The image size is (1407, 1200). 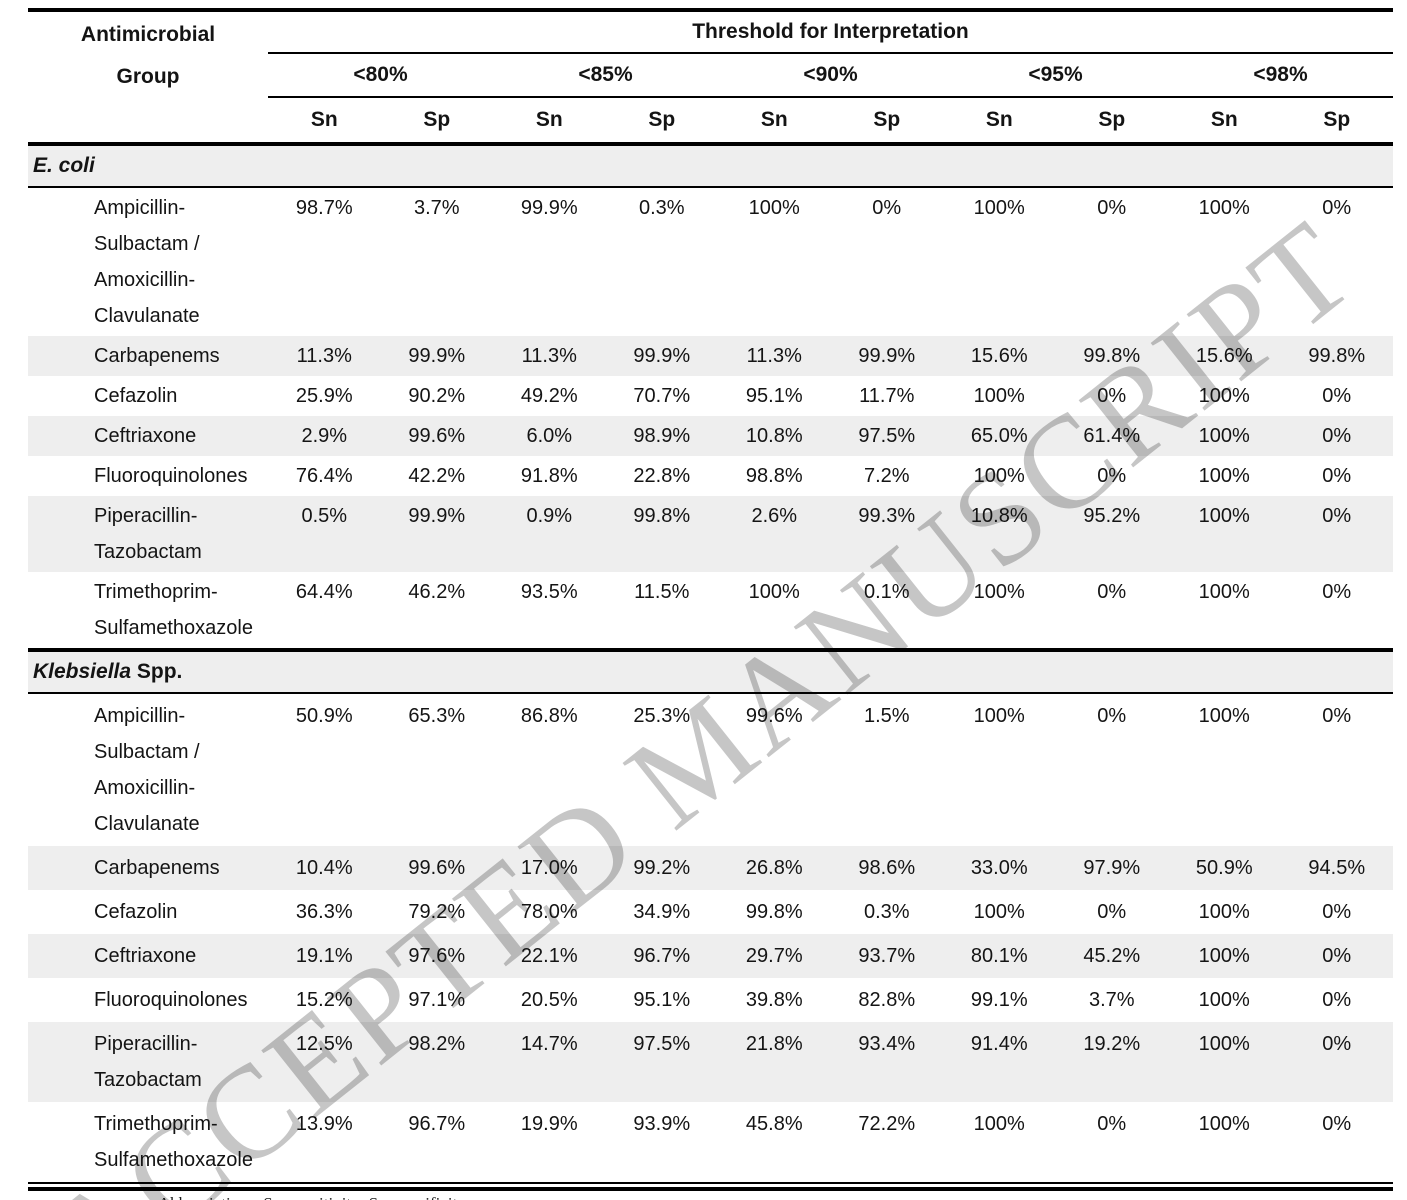 I want to click on value-cell: 46.2%, so click(x=437, y=592).